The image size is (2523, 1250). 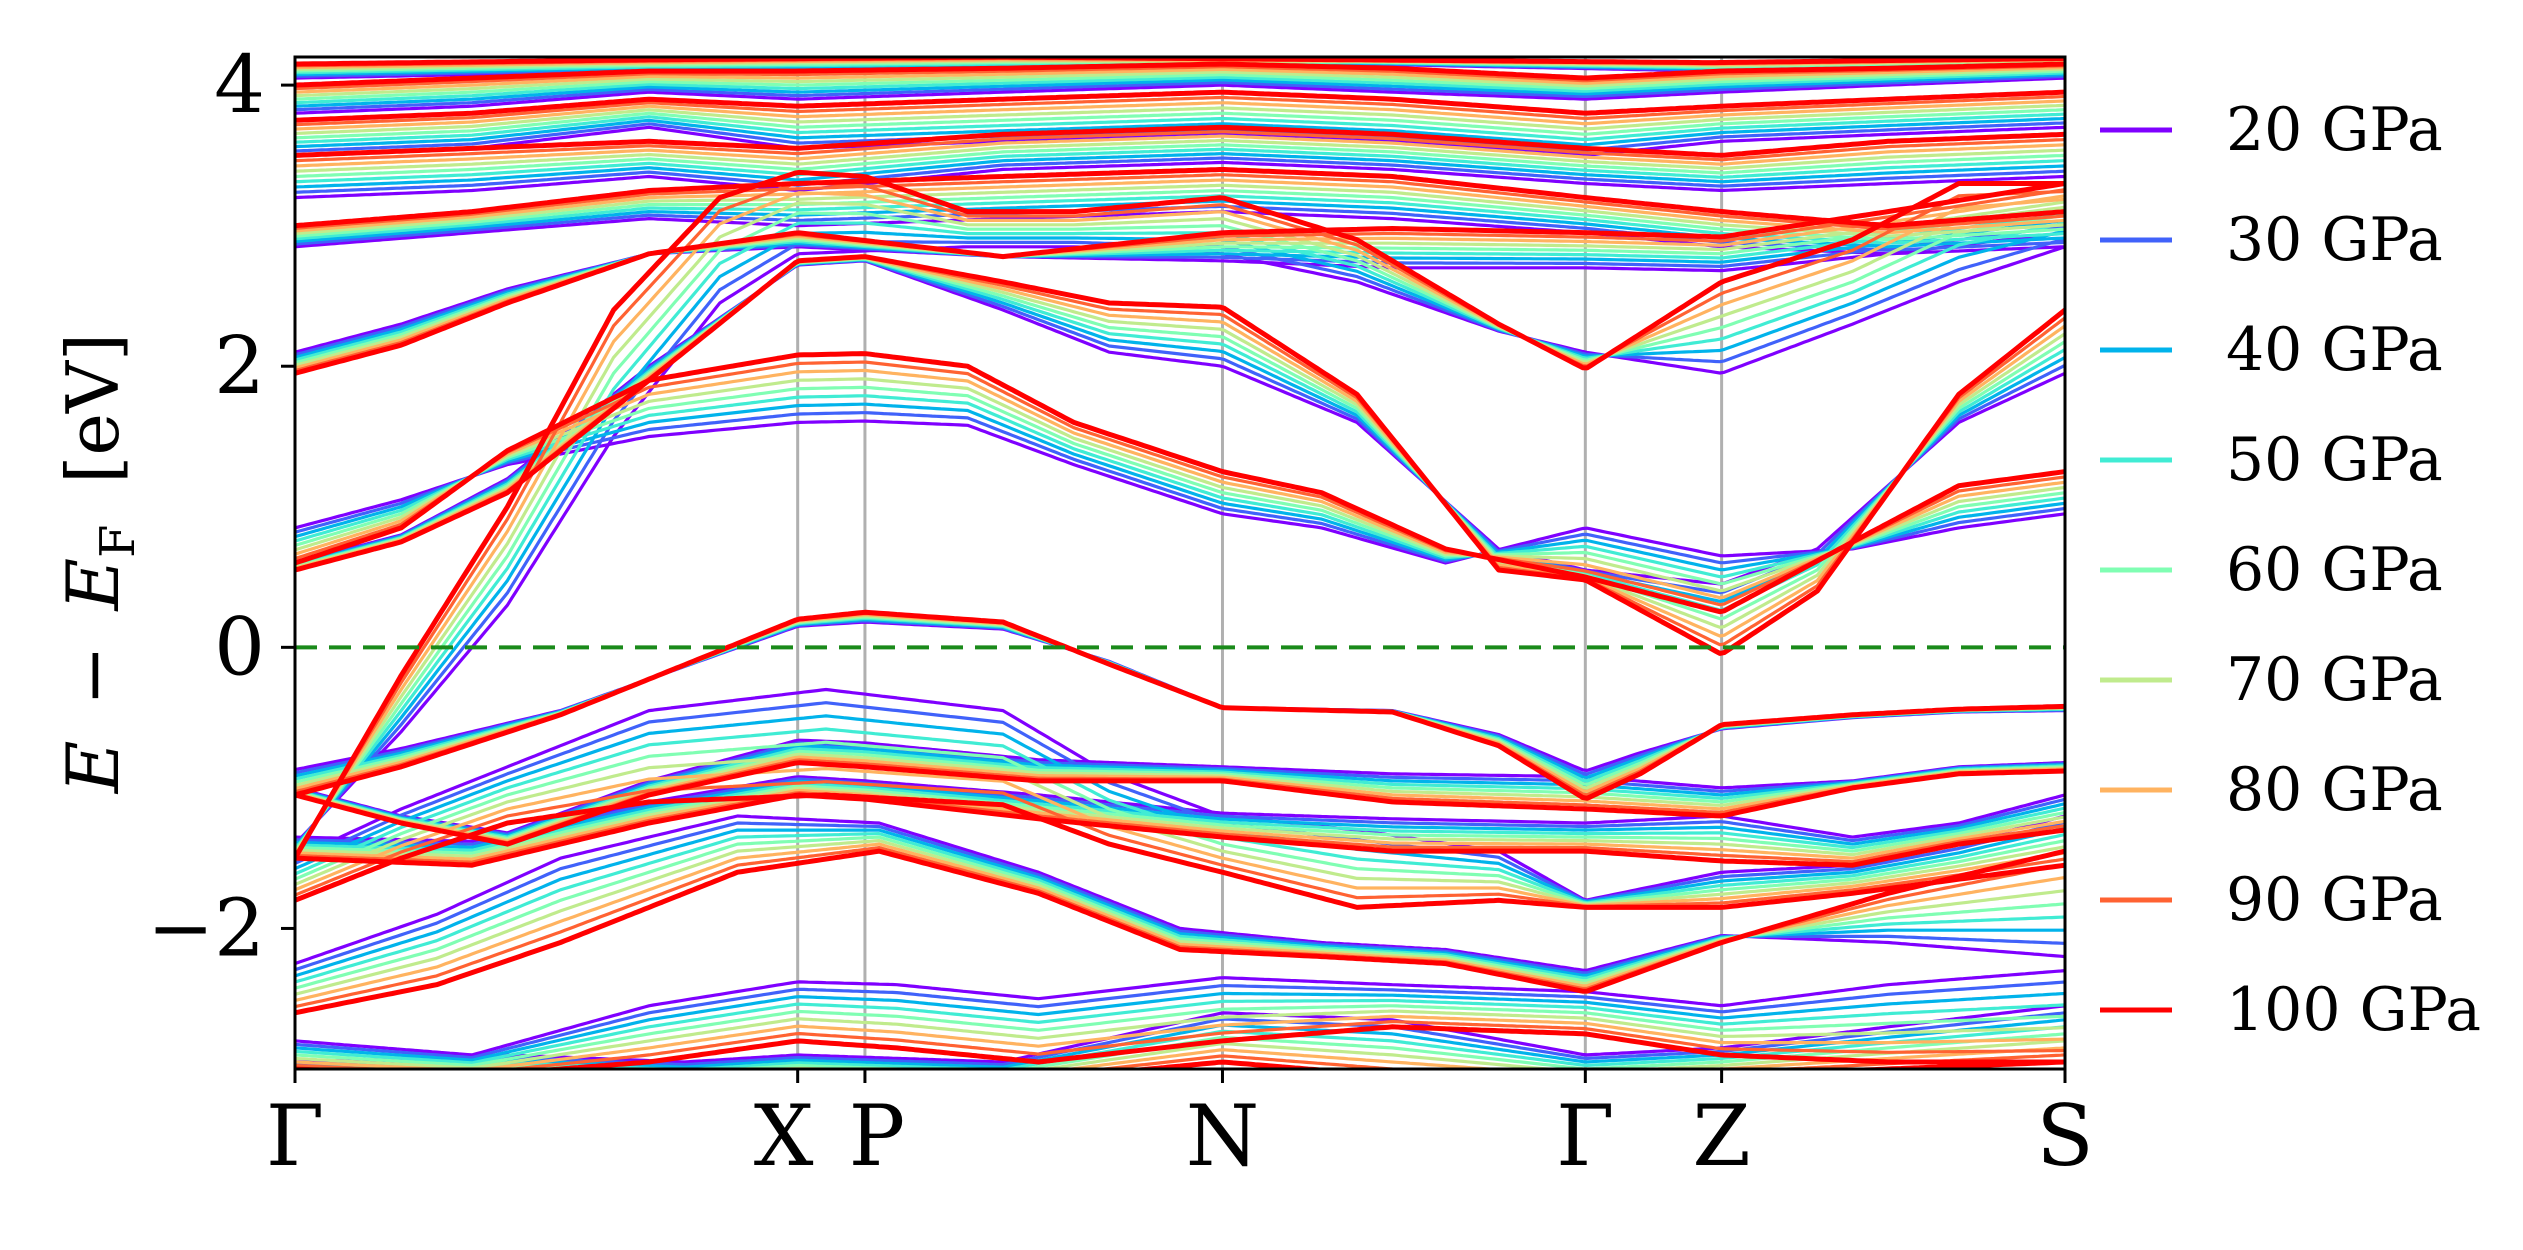 I want to click on legend-label: 60 GPa, so click(x=2334, y=570).